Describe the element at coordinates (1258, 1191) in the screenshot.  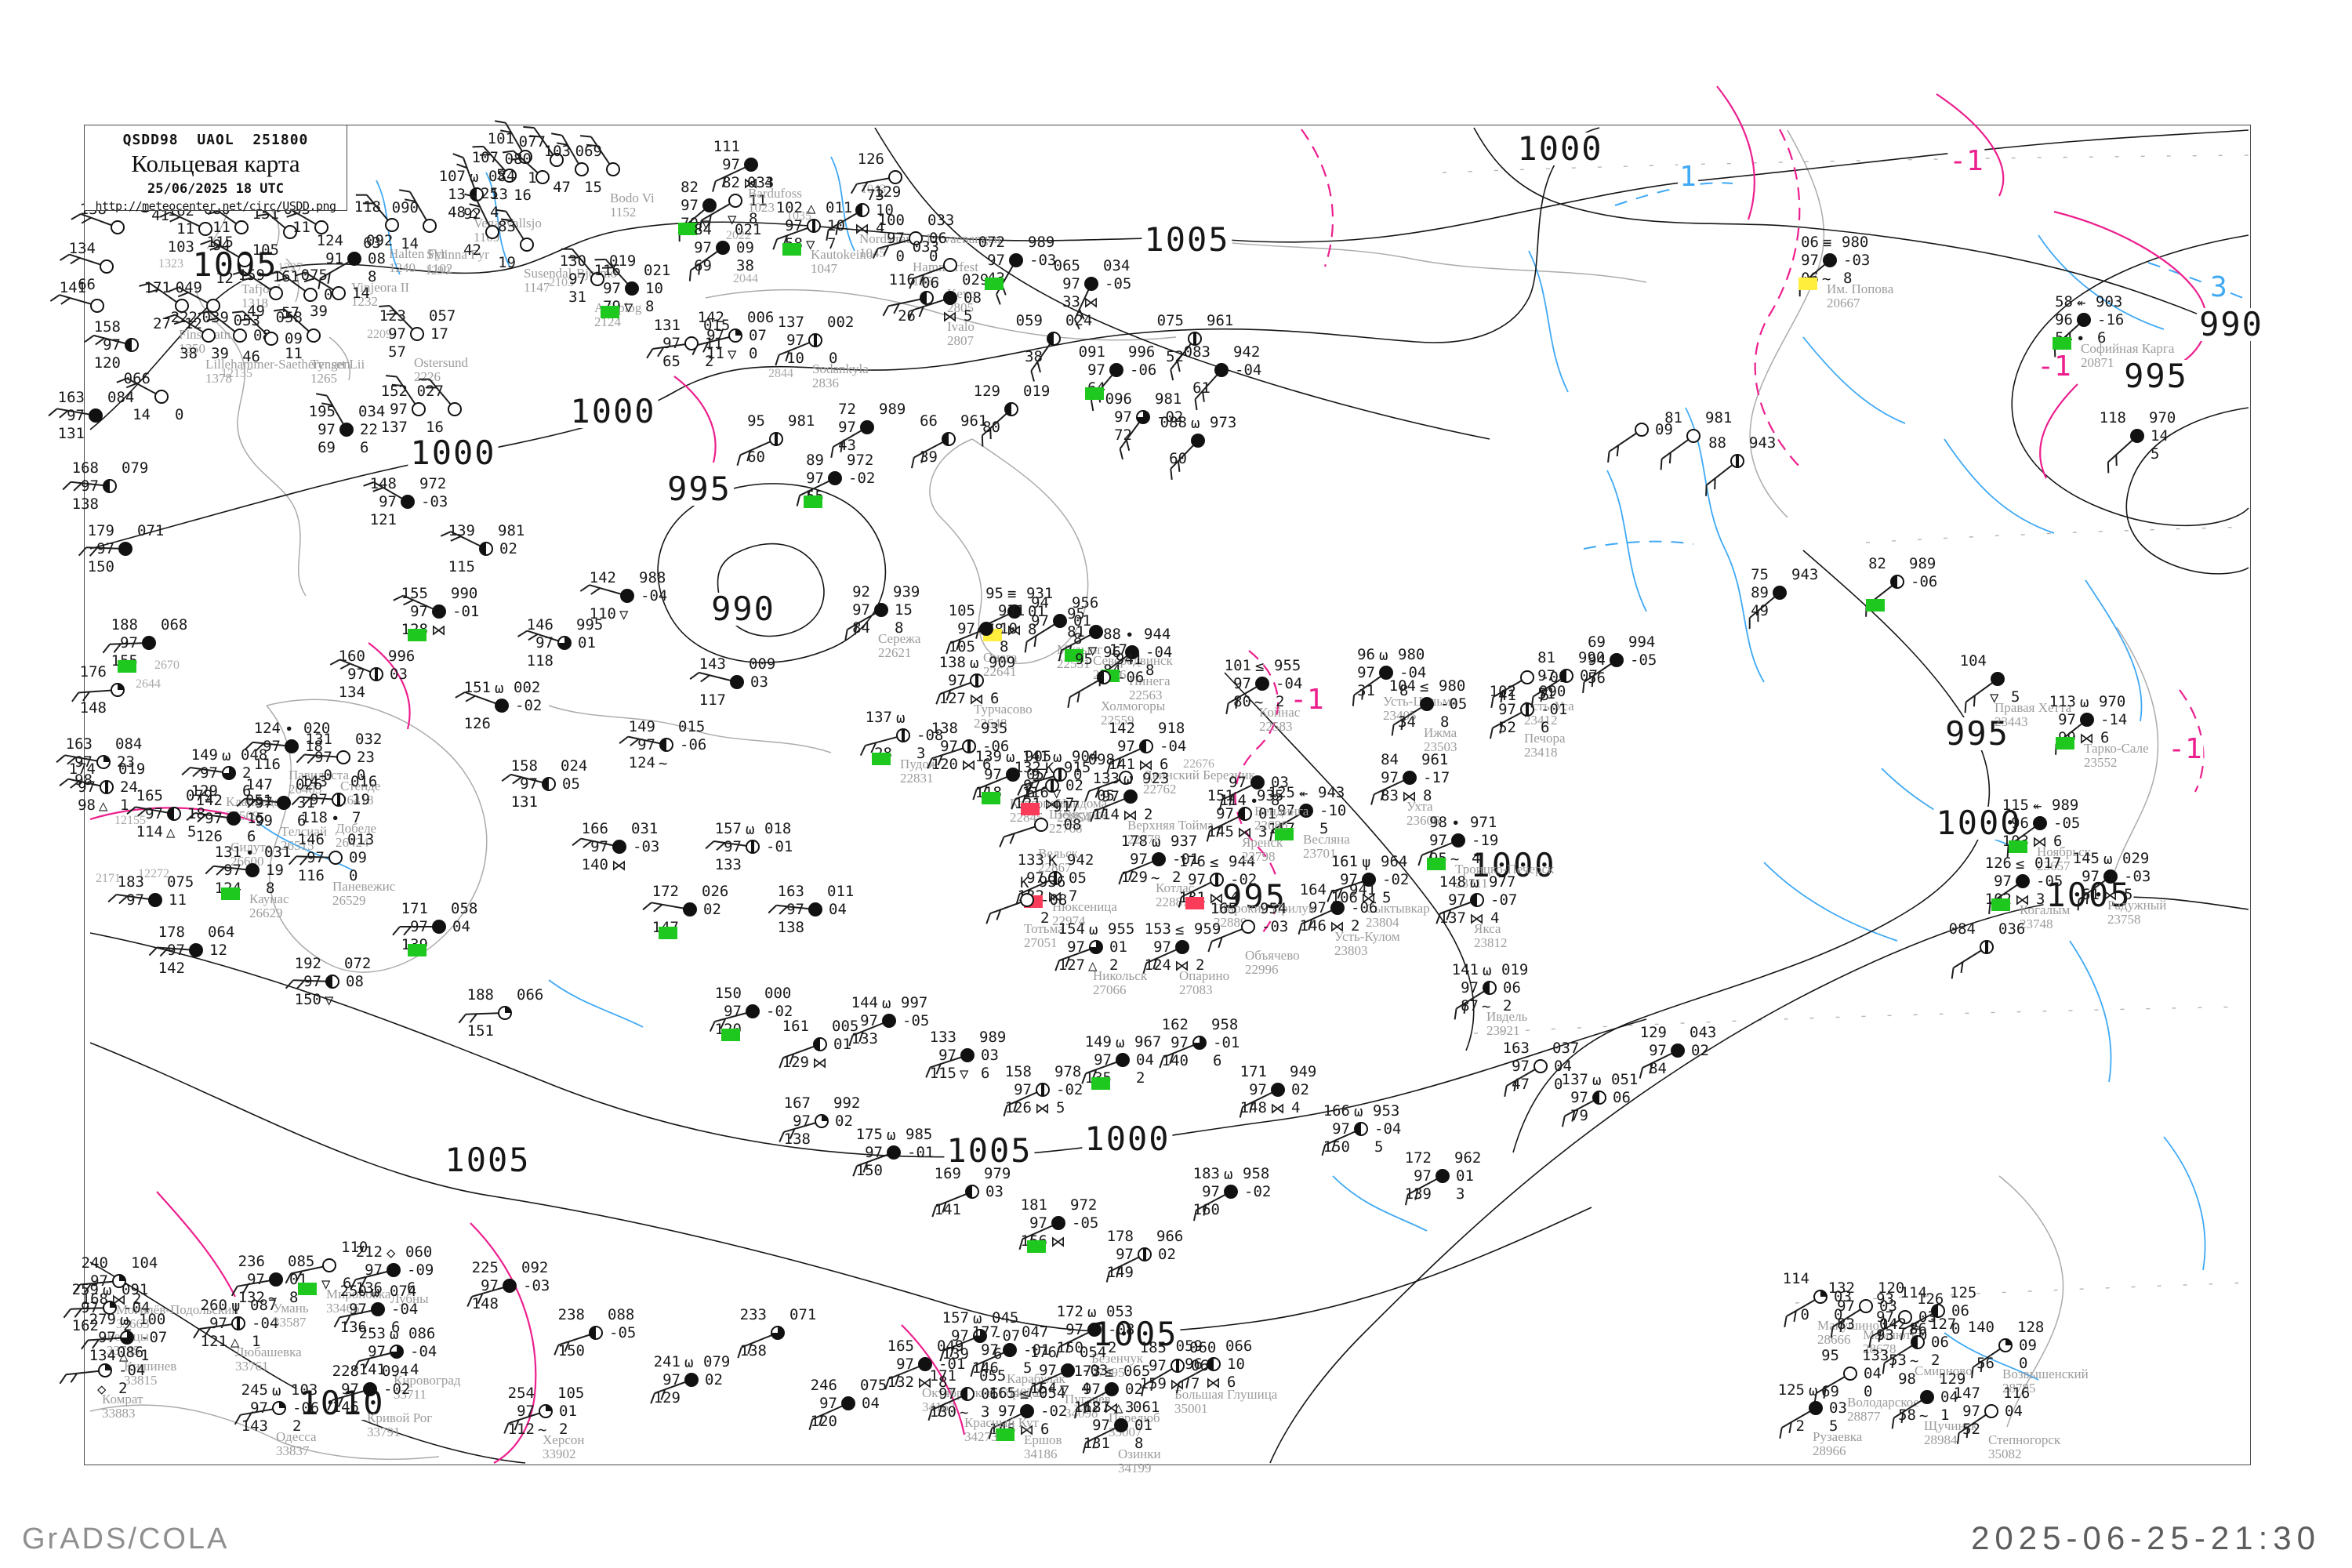
I see `pressure-tendency-value: -02` at that location.